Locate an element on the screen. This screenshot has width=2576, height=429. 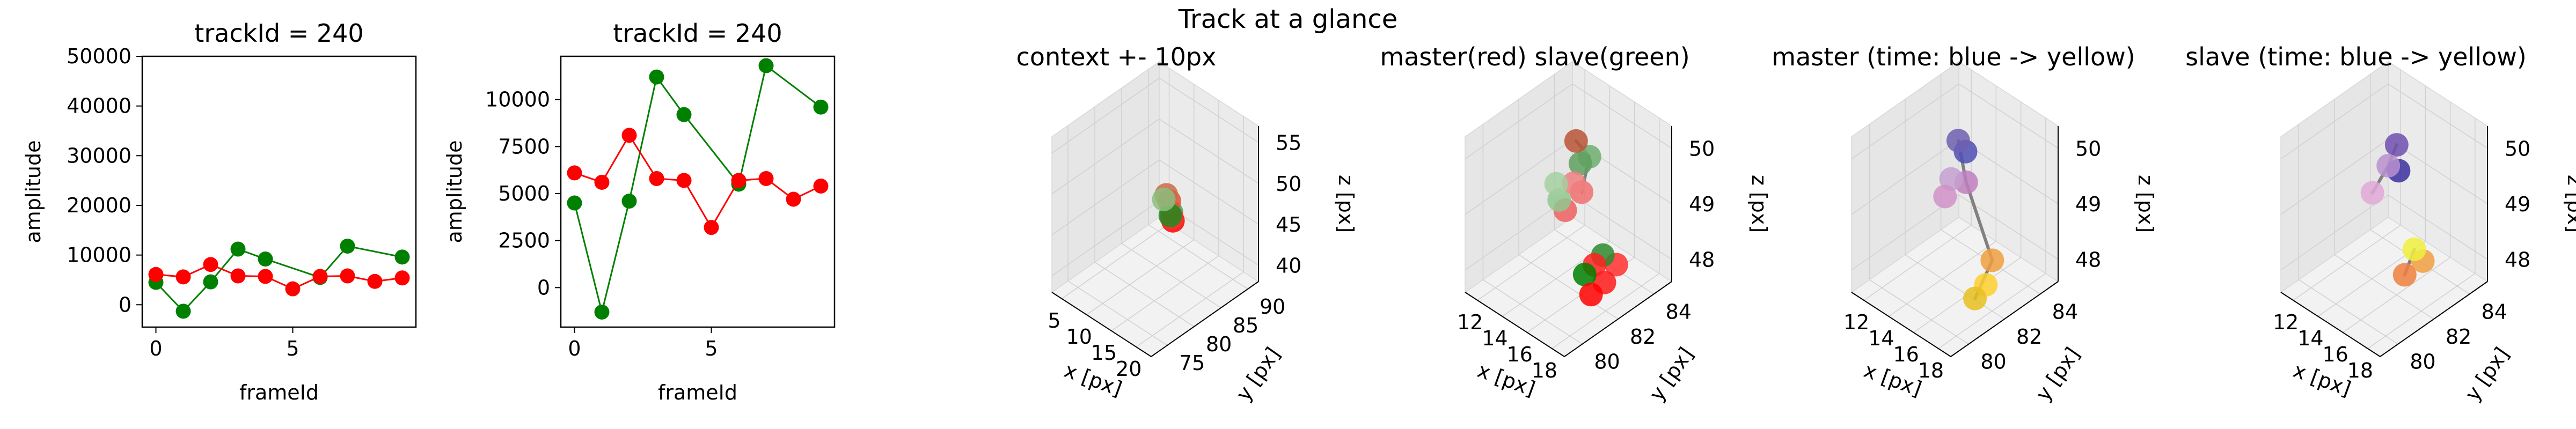
x-tick-label: 0 is located at coordinates (155, 348).